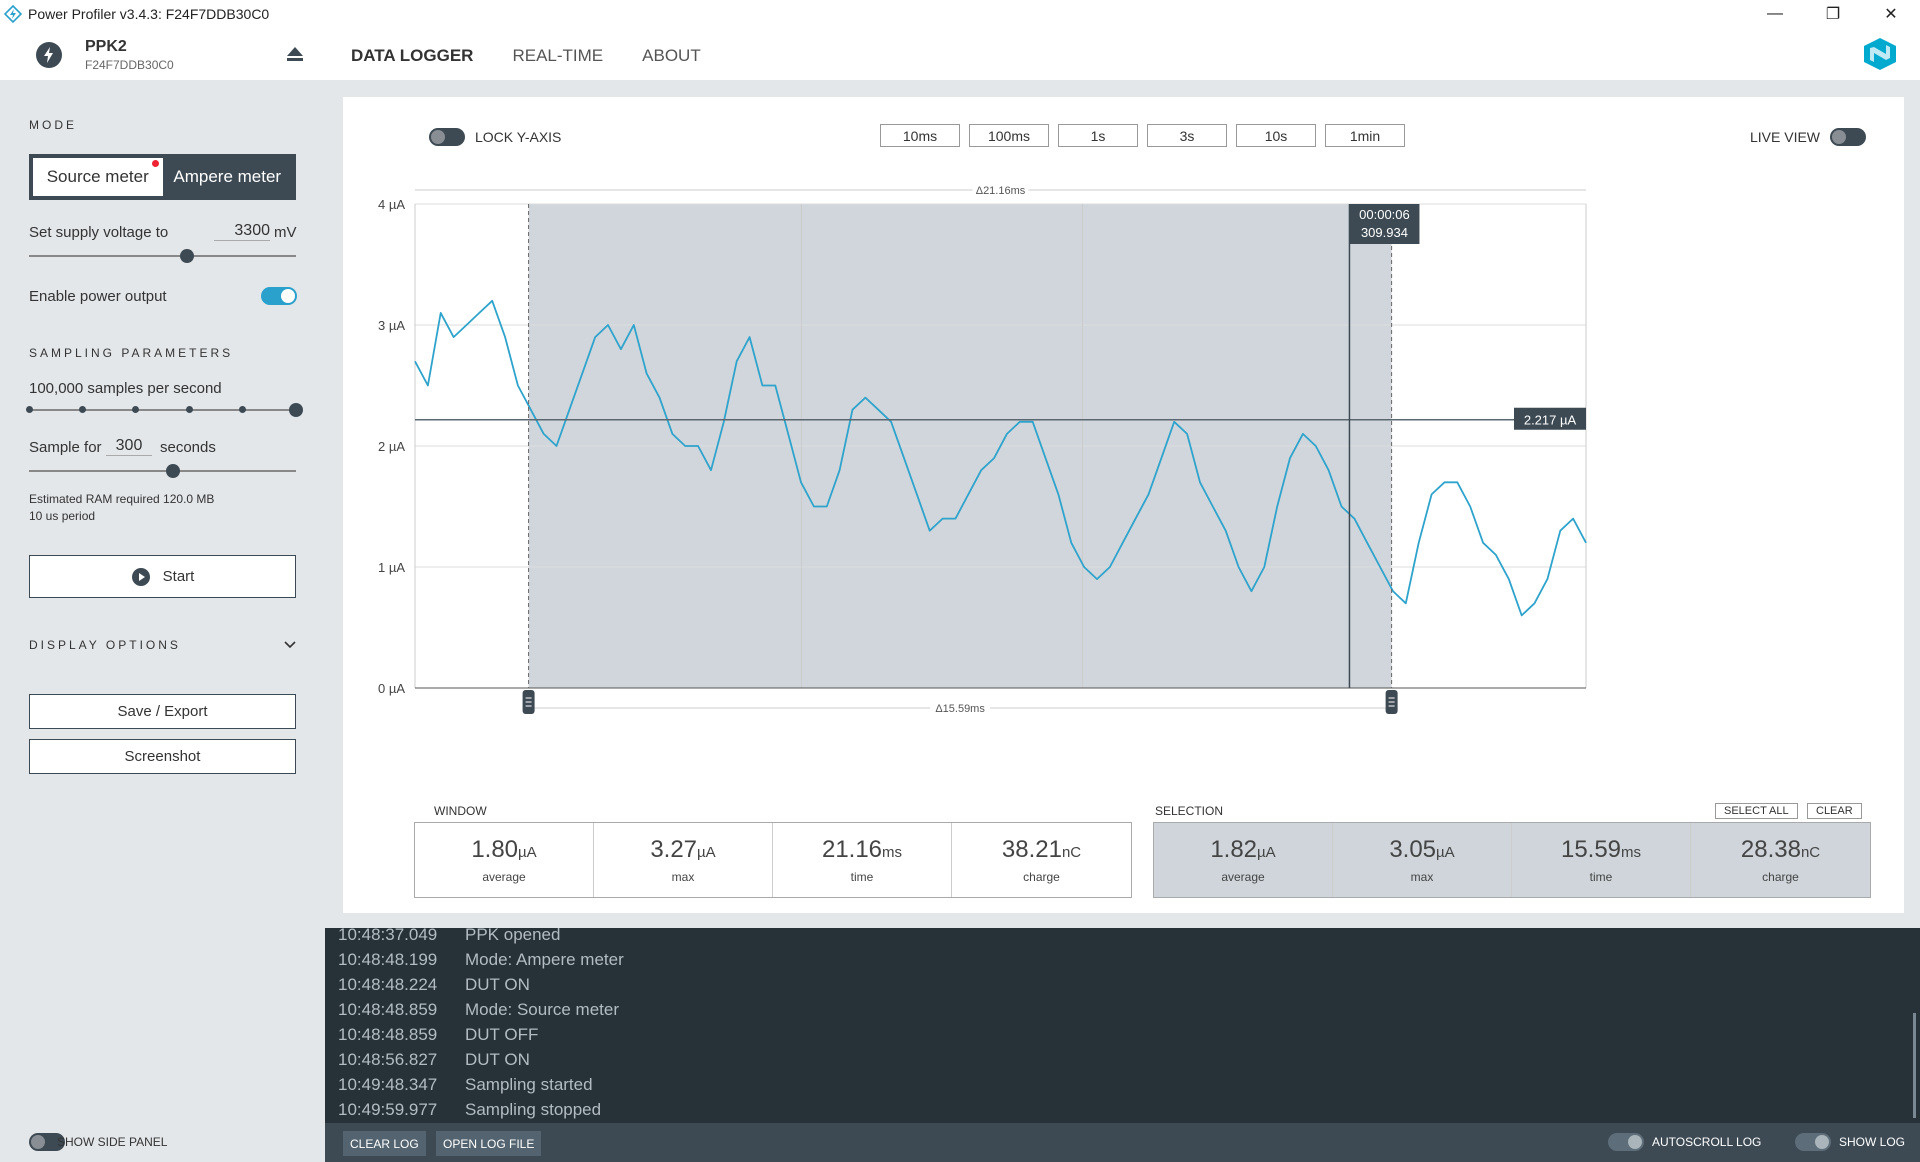 Image resolution: width=1920 pixels, height=1162 pixels. What do you see at coordinates (1770, 849) in the screenshot?
I see `stat-value: 28.38` at bounding box center [1770, 849].